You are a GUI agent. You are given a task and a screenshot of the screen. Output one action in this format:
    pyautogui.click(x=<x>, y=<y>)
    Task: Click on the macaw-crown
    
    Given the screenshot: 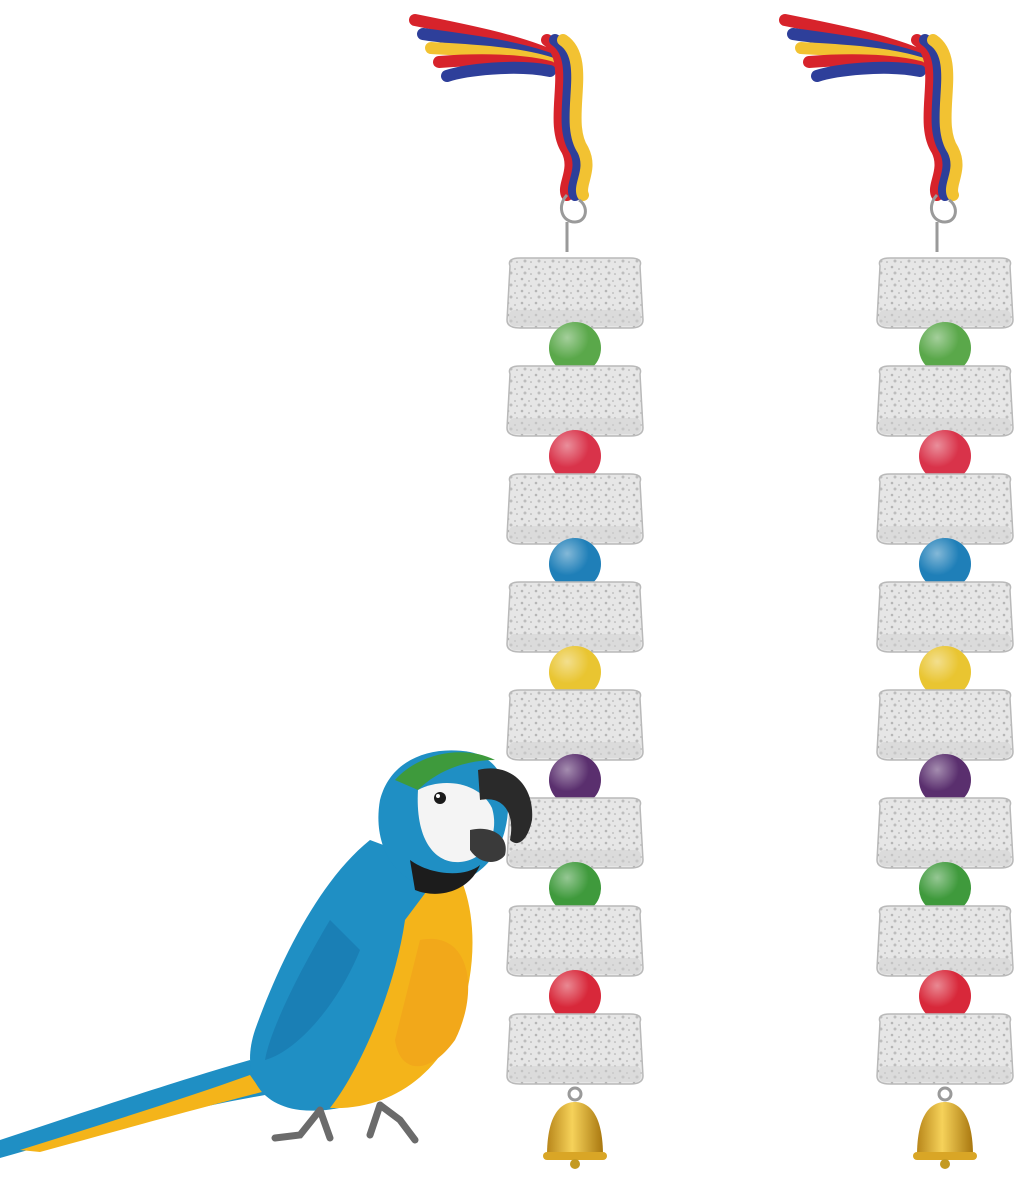 What is the action you would take?
    pyautogui.click(x=445, y=771)
    